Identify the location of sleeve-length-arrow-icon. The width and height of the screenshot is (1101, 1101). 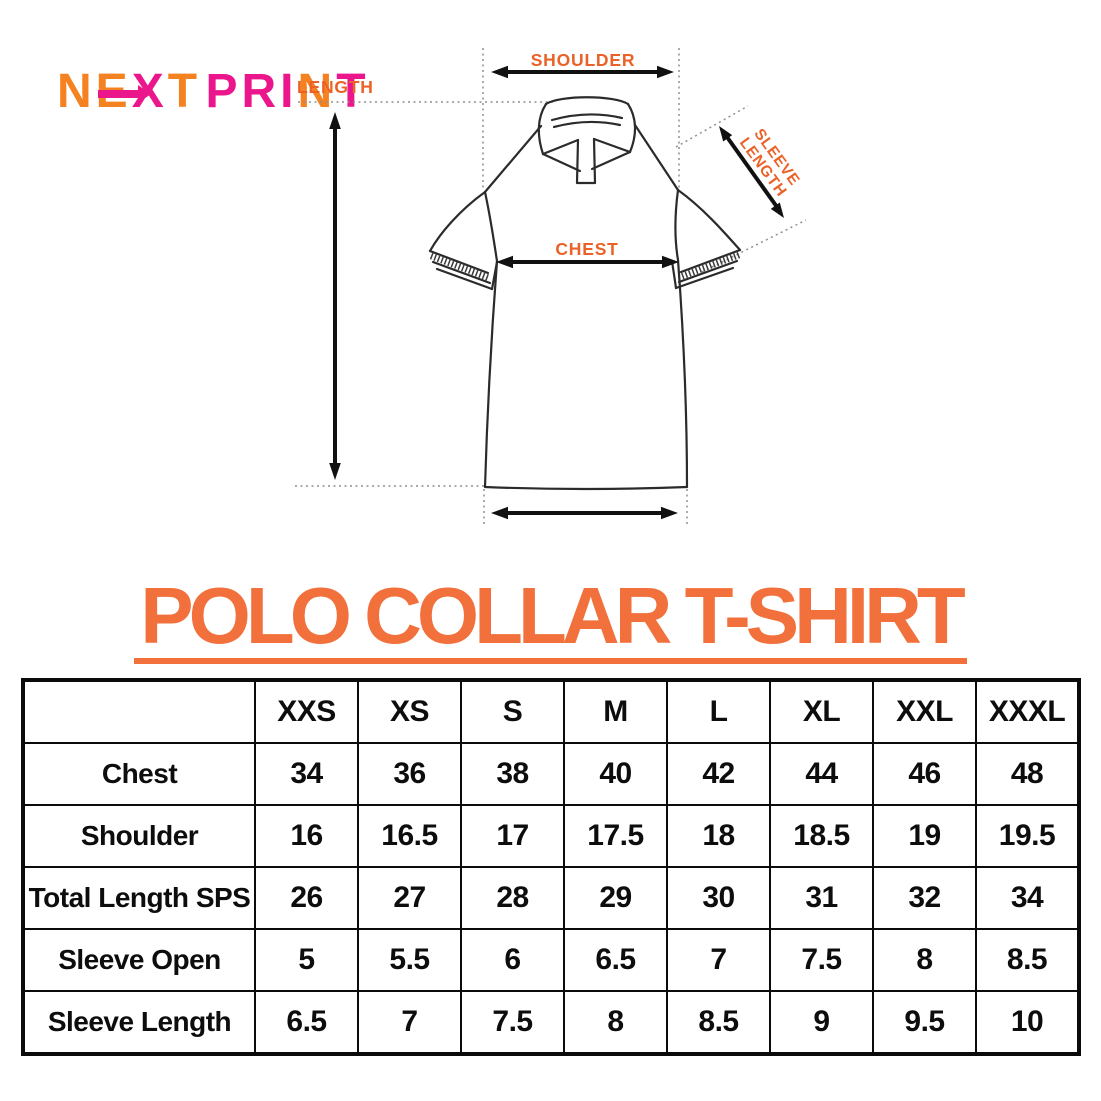
(751, 172).